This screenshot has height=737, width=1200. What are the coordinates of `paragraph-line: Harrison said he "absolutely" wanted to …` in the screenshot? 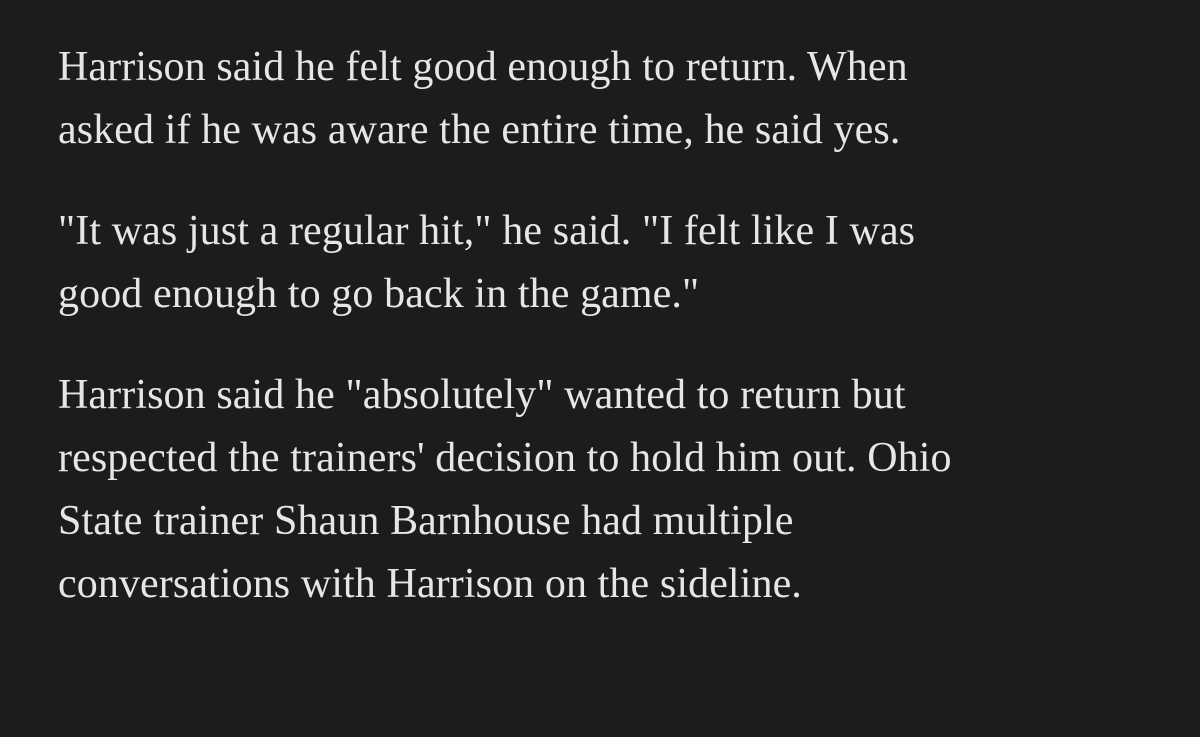 It's located at (482, 395).